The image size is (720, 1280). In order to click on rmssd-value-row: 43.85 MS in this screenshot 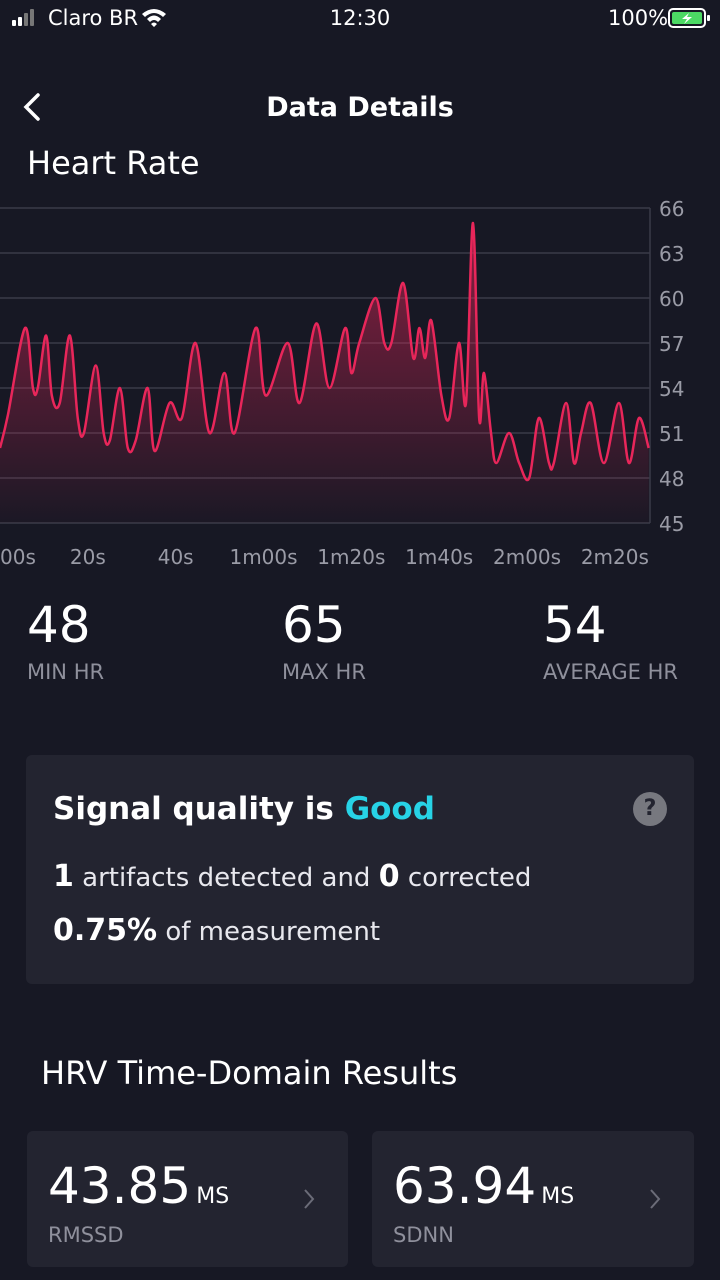, I will do `click(138, 1186)`.